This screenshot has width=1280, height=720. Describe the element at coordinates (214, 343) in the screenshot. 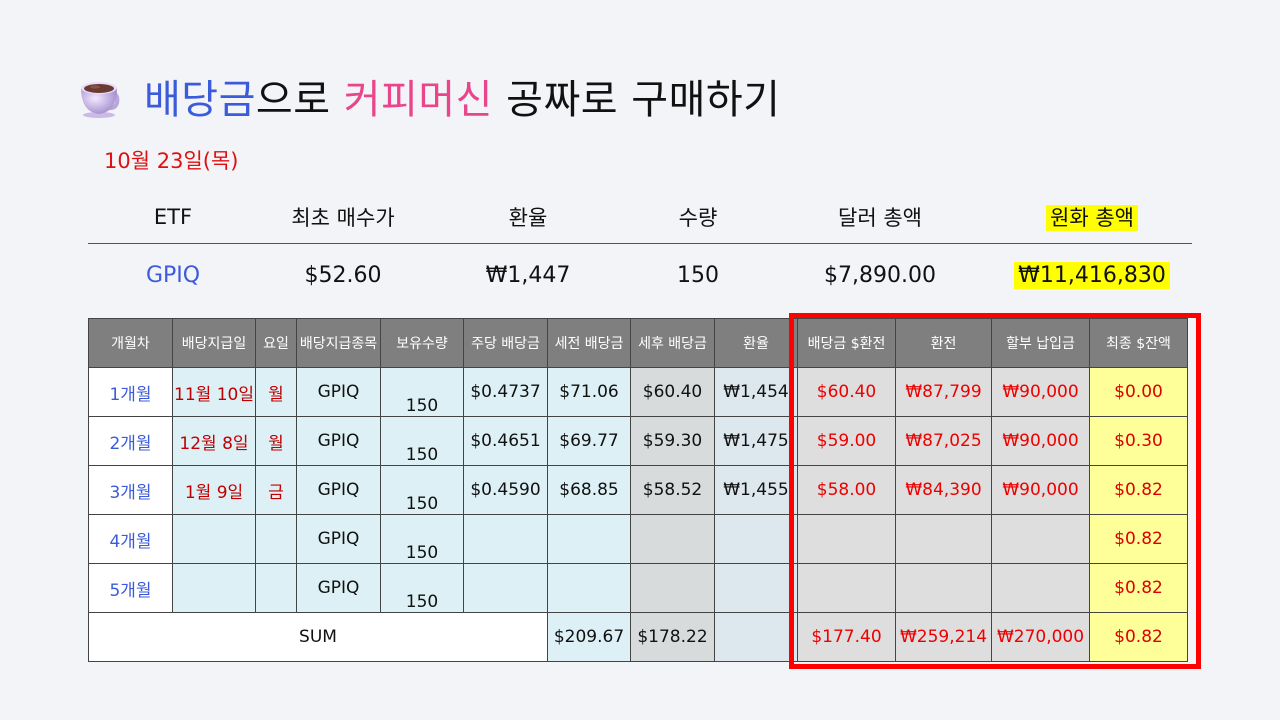

I see `col-pay-date: 배당지급일` at that location.